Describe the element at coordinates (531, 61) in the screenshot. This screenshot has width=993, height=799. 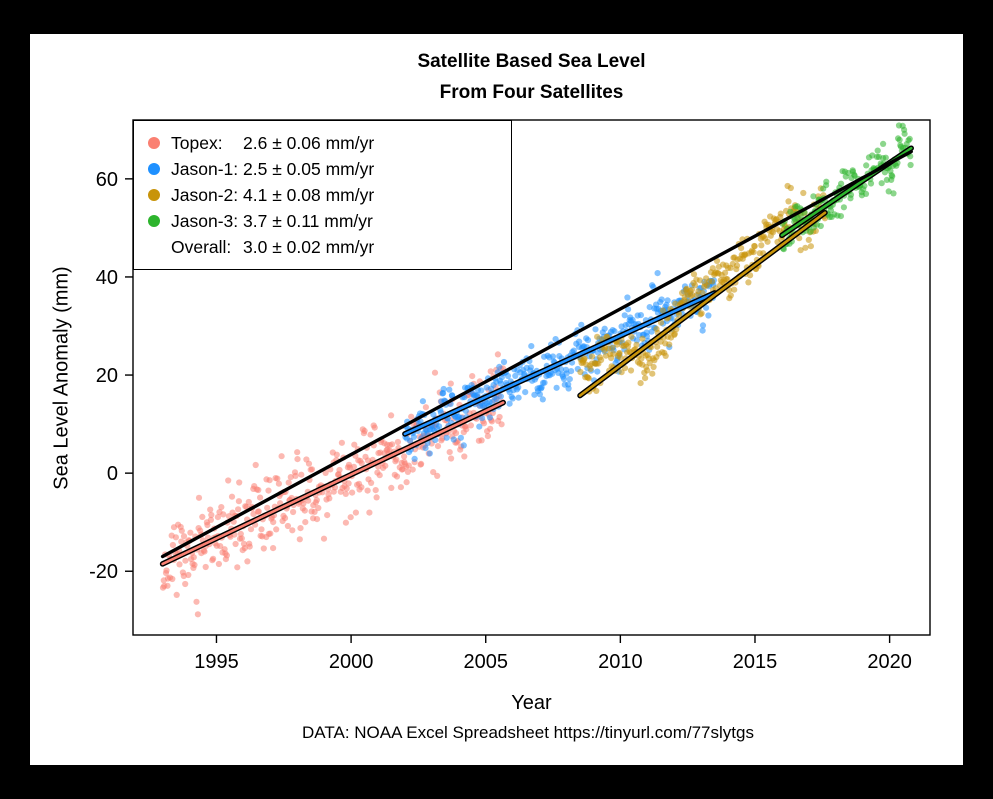
I see `chart-title-line1: Satellite Based Sea Level` at that location.